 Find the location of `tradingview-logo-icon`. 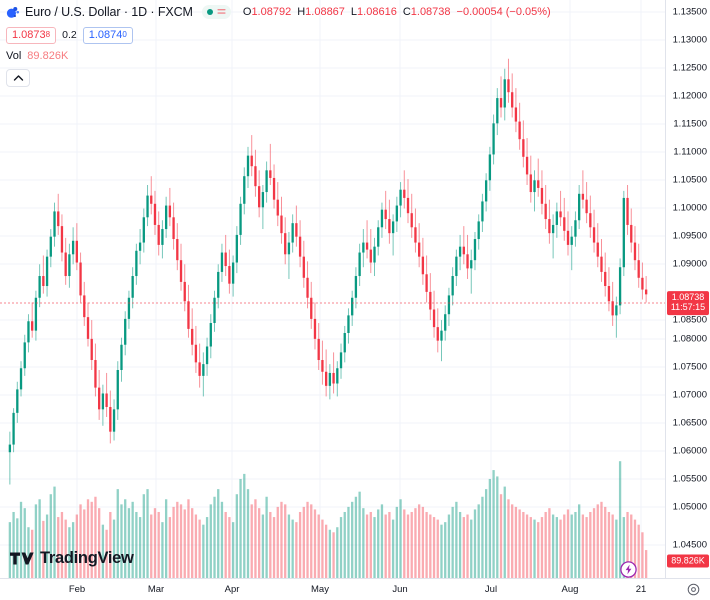

tradingview-logo-icon is located at coordinates (22, 558).